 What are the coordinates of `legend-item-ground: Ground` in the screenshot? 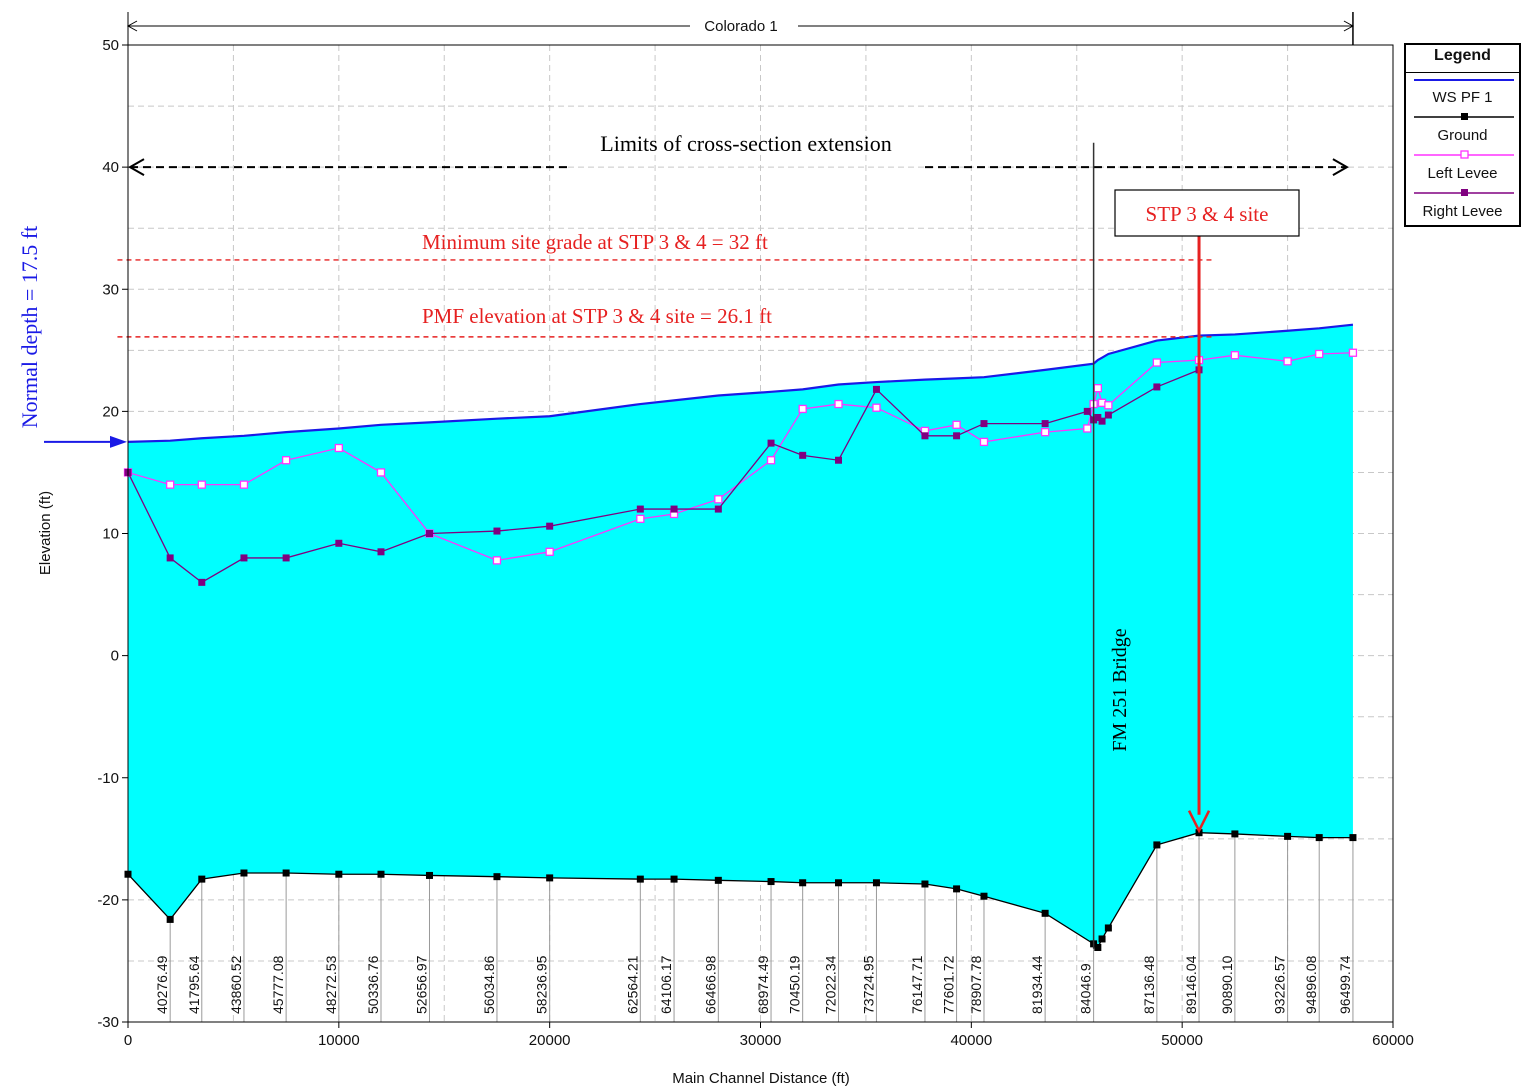 It's located at (1462, 130).